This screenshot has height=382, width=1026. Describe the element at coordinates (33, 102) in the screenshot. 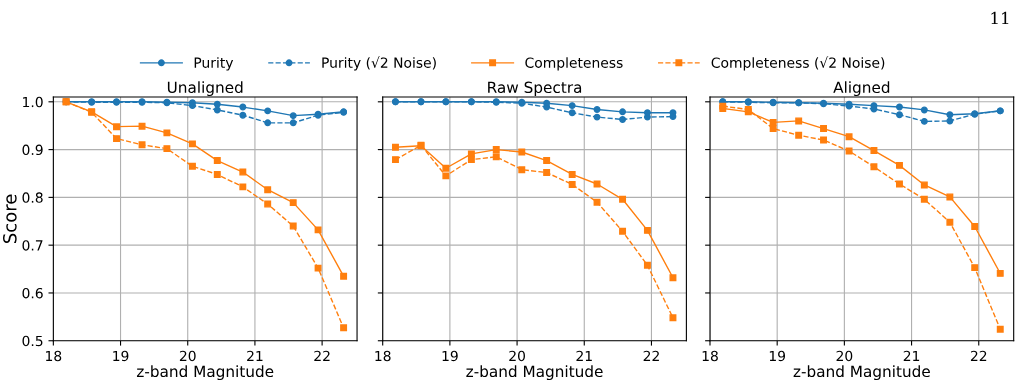

I see `y-tick-label: 1.0` at that location.